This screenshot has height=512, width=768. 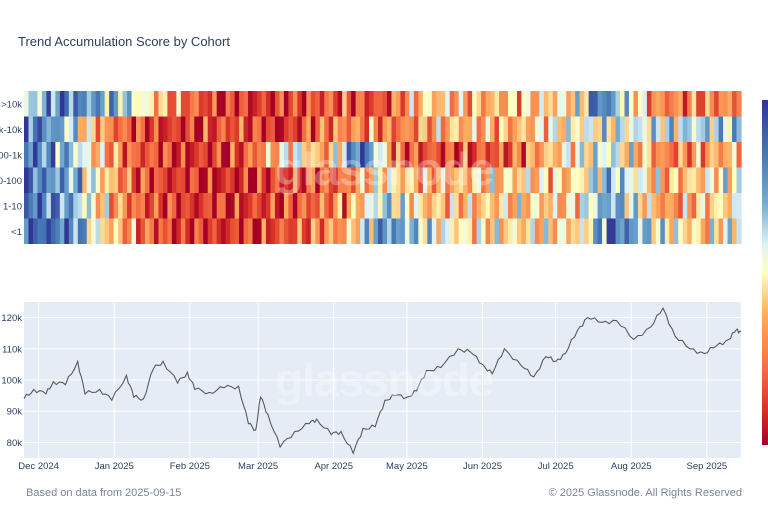 I want to click on heatmap-row-labels: >10k 1k-10k 100-1k 10-100 1-10 <1, so click(x=11, y=168).